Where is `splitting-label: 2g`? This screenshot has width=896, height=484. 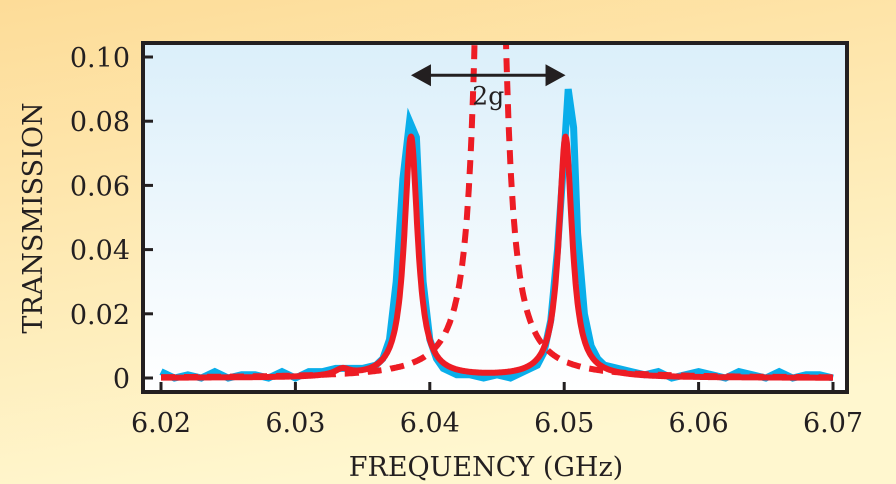
splitting-label: 2g is located at coordinates (488, 95).